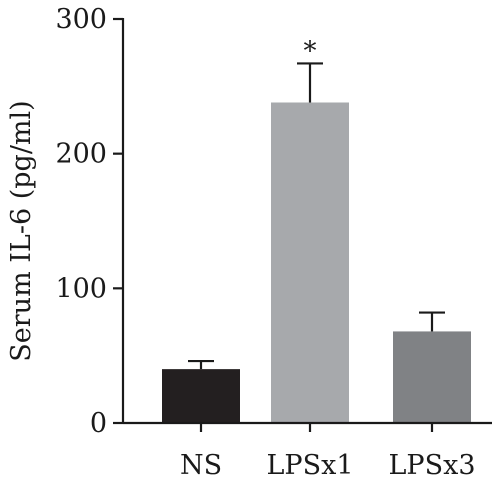  What do you see at coordinates (21, 230) in the screenshot?
I see `y-axis-title: Serum IL-6 (pg/ml)` at bounding box center [21, 230].